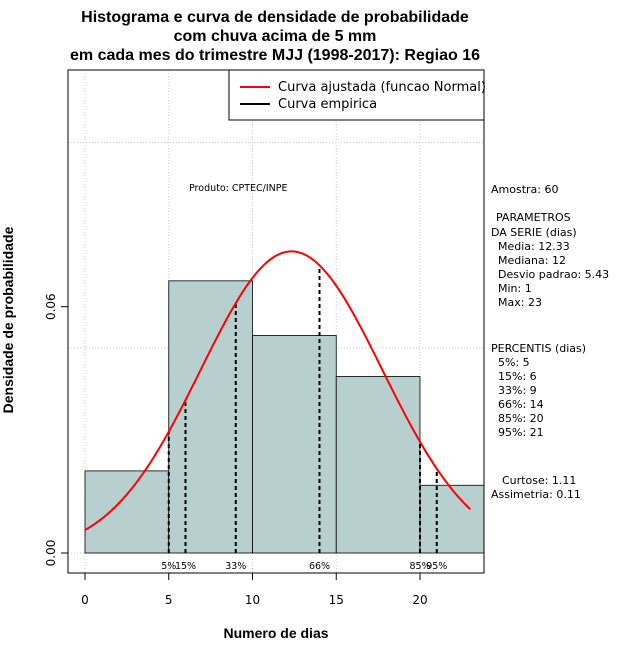 The height and width of the screenshot is (660, 640). I want to click on stat-amostra: Amostra: 60, so click(524, 189).